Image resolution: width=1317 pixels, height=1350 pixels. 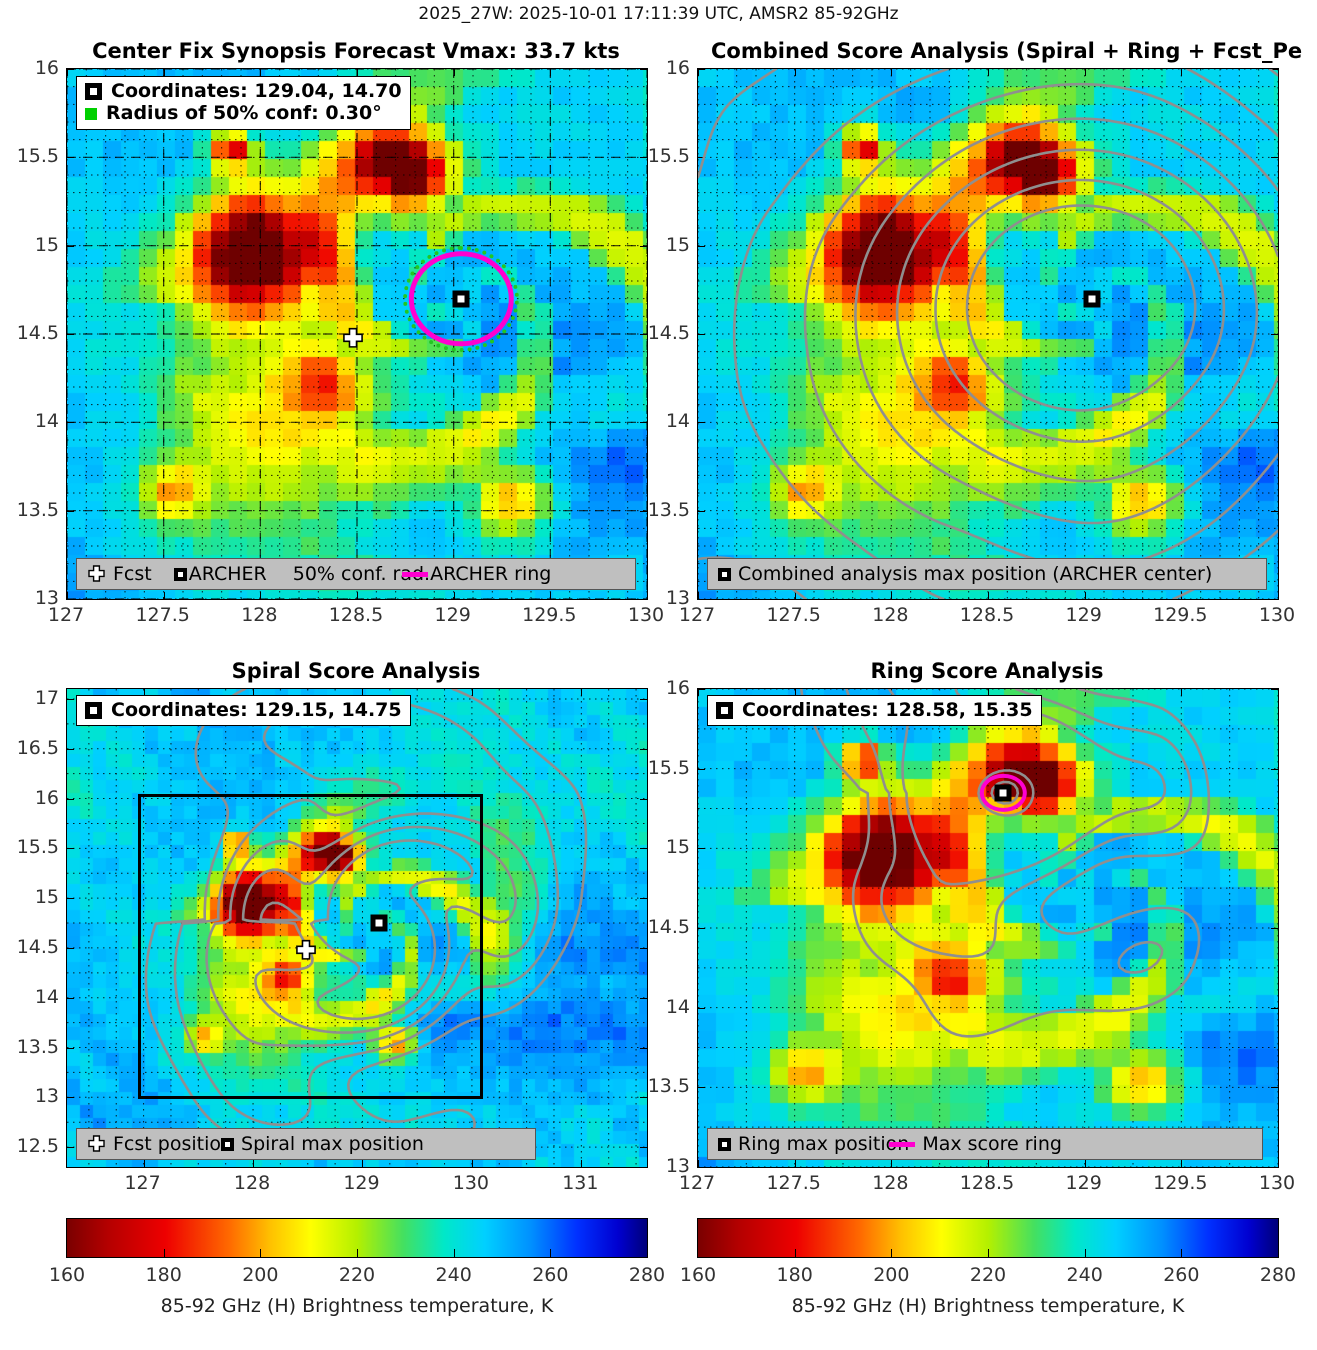 I want to click on y-tick-label: 15, so click(x=46, y=897).